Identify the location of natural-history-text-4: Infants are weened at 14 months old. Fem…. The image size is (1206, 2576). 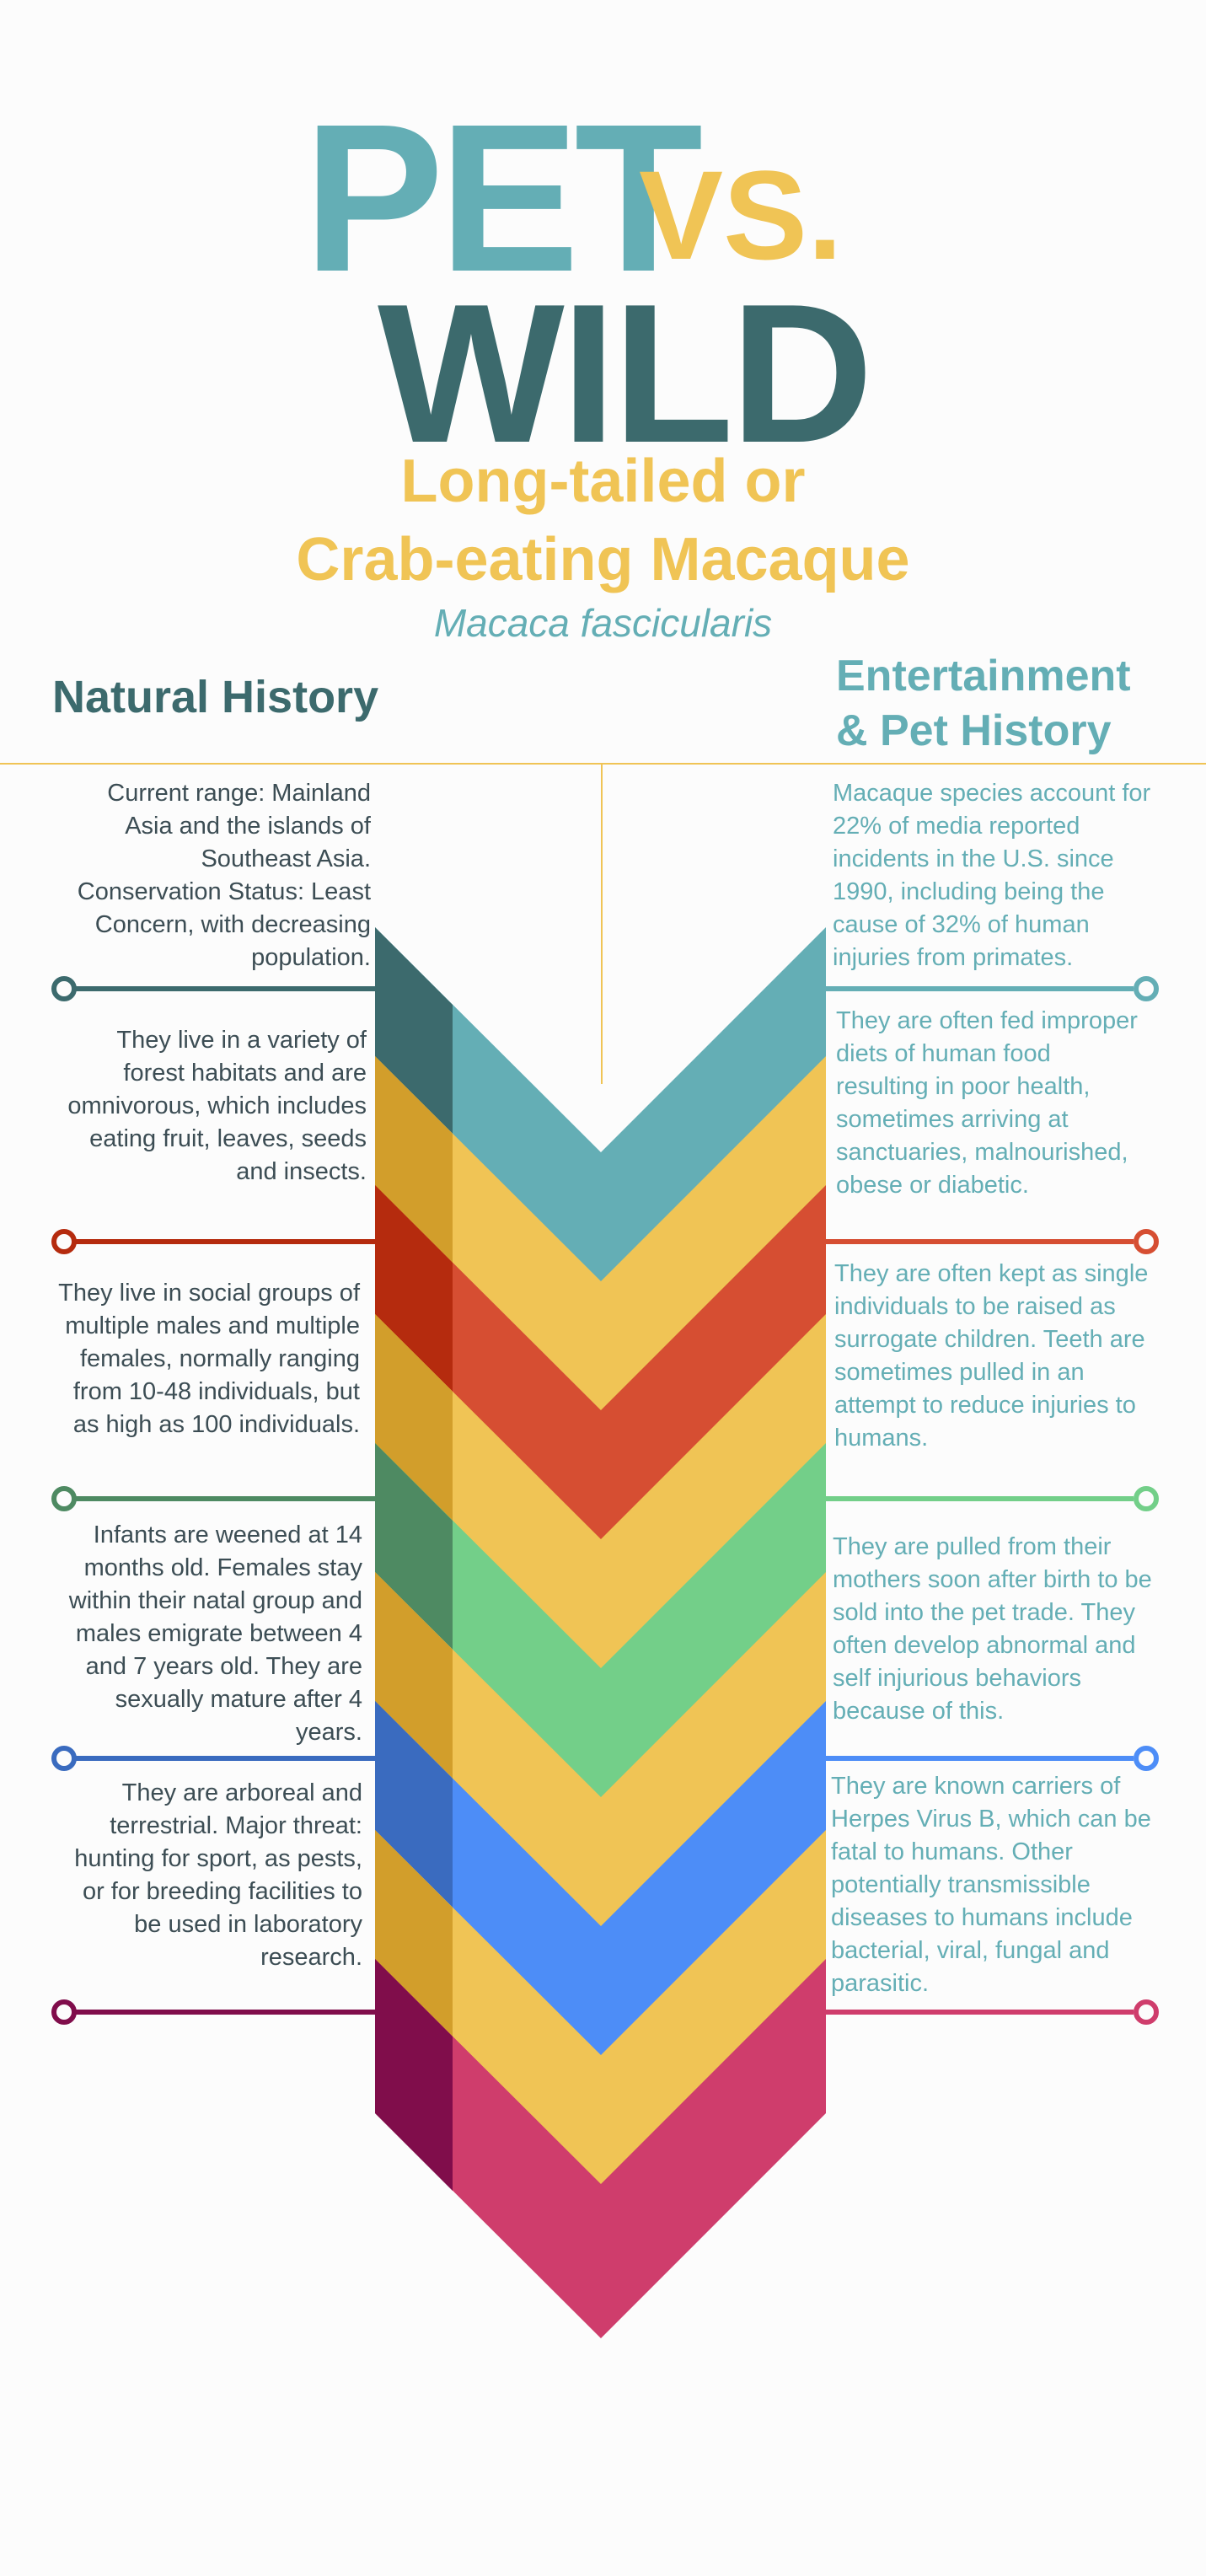
(215, 1633).